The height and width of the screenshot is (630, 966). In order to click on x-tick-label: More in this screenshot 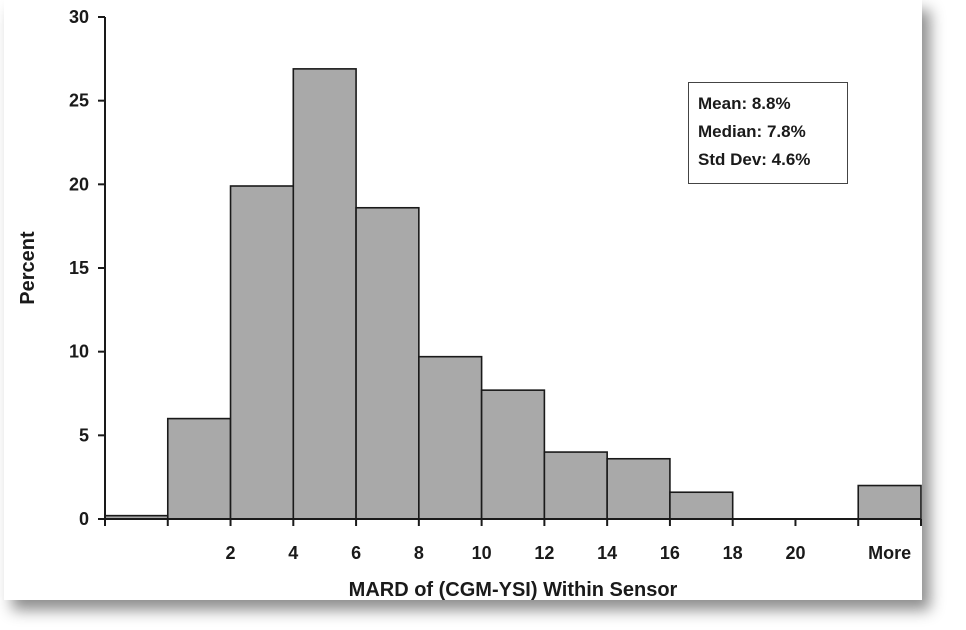, I will do `click(889, 553)`.